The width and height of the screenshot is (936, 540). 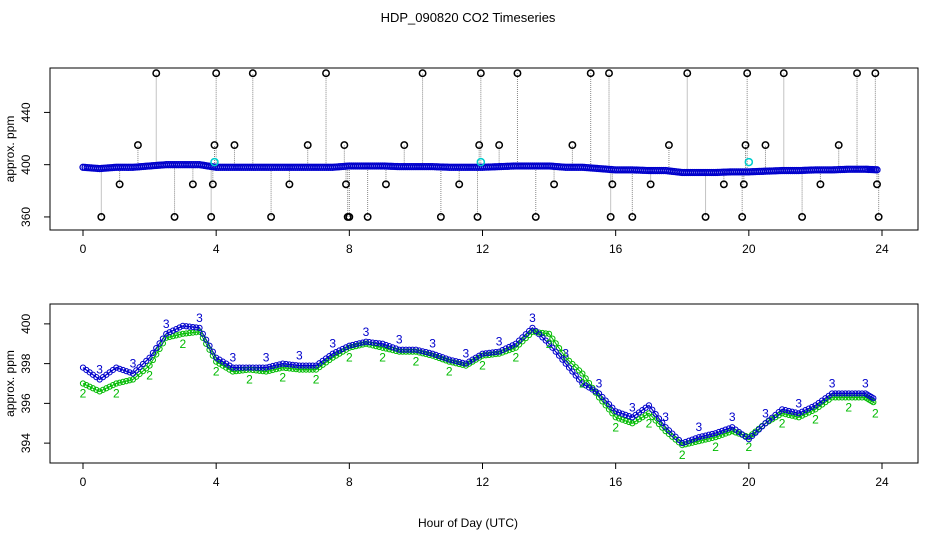 I want to click on x-tick-label: 12, so click(x=483, y=482).